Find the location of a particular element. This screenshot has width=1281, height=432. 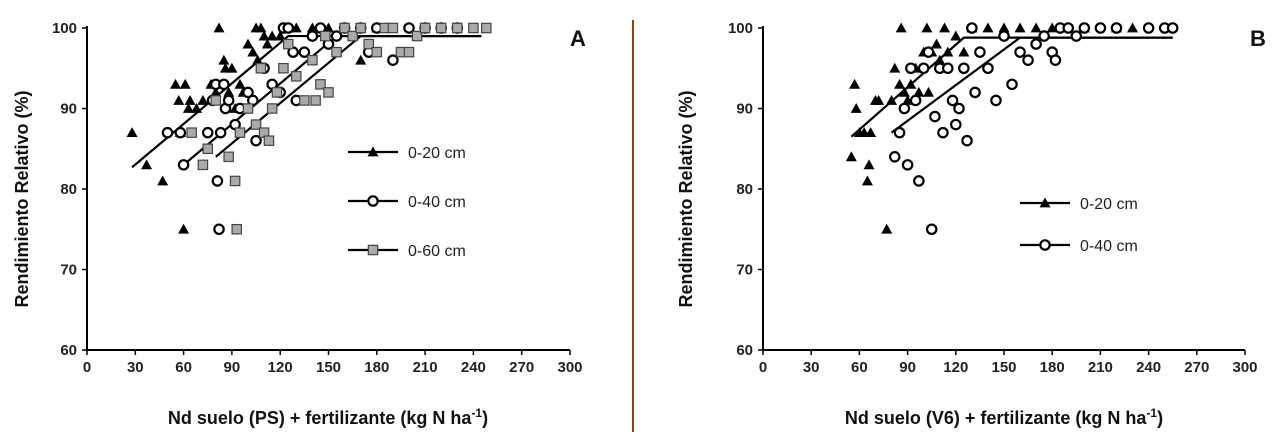

x-axis-title: Nd suelo (PS) + fertilizante (kg N ha-1) is located at coordinates (328, 417).